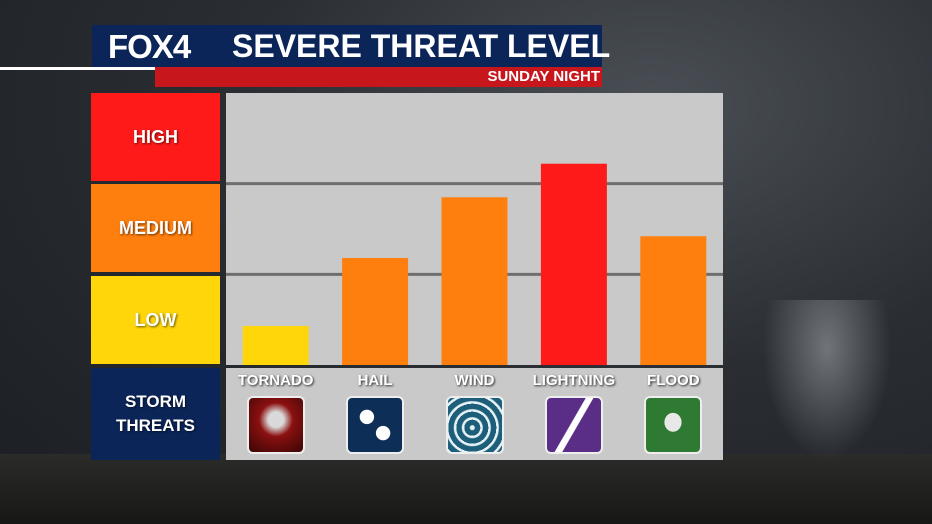  Describe the element at coordinates (77, 68) in the screenshot. I see `header-line` at that location.